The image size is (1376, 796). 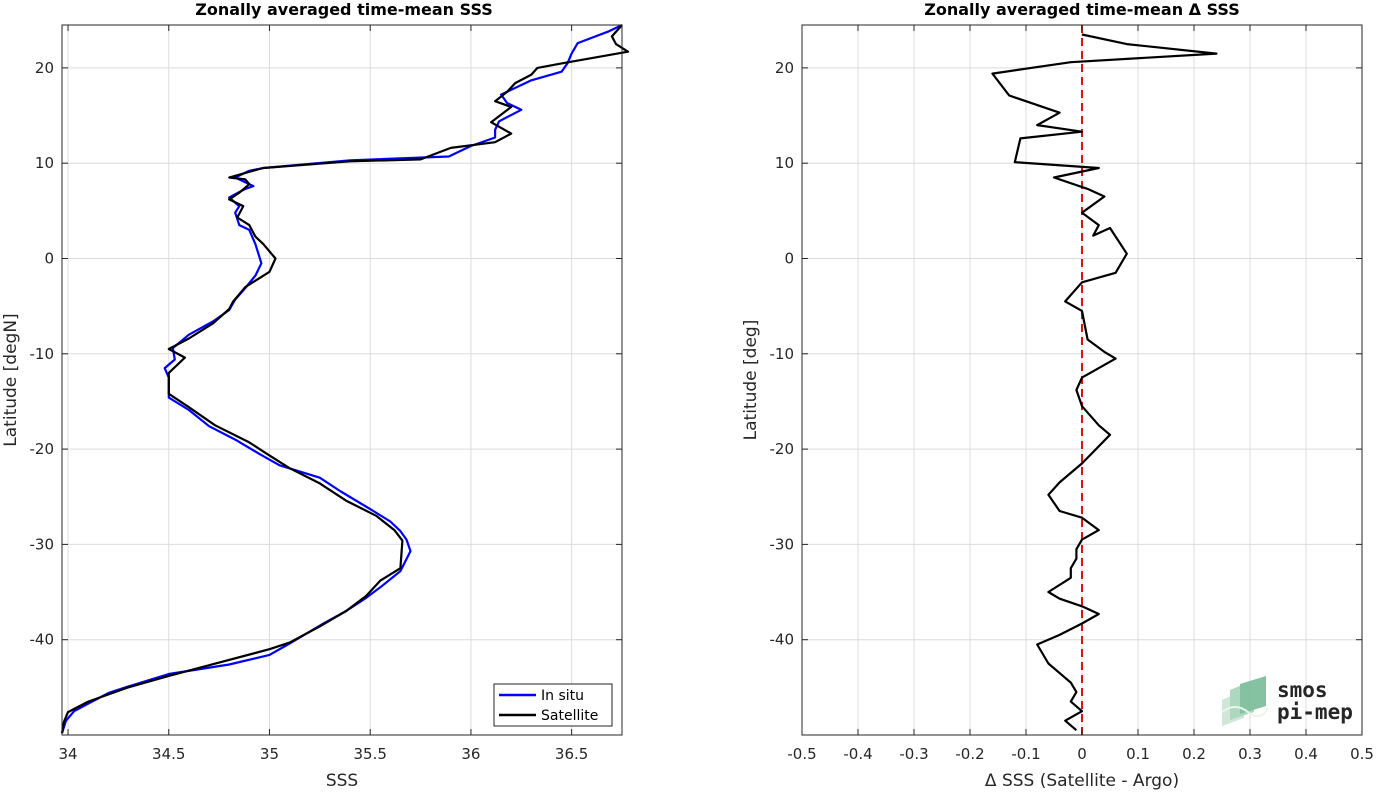 I want to click on legend-box, so click(x=553, y=705).